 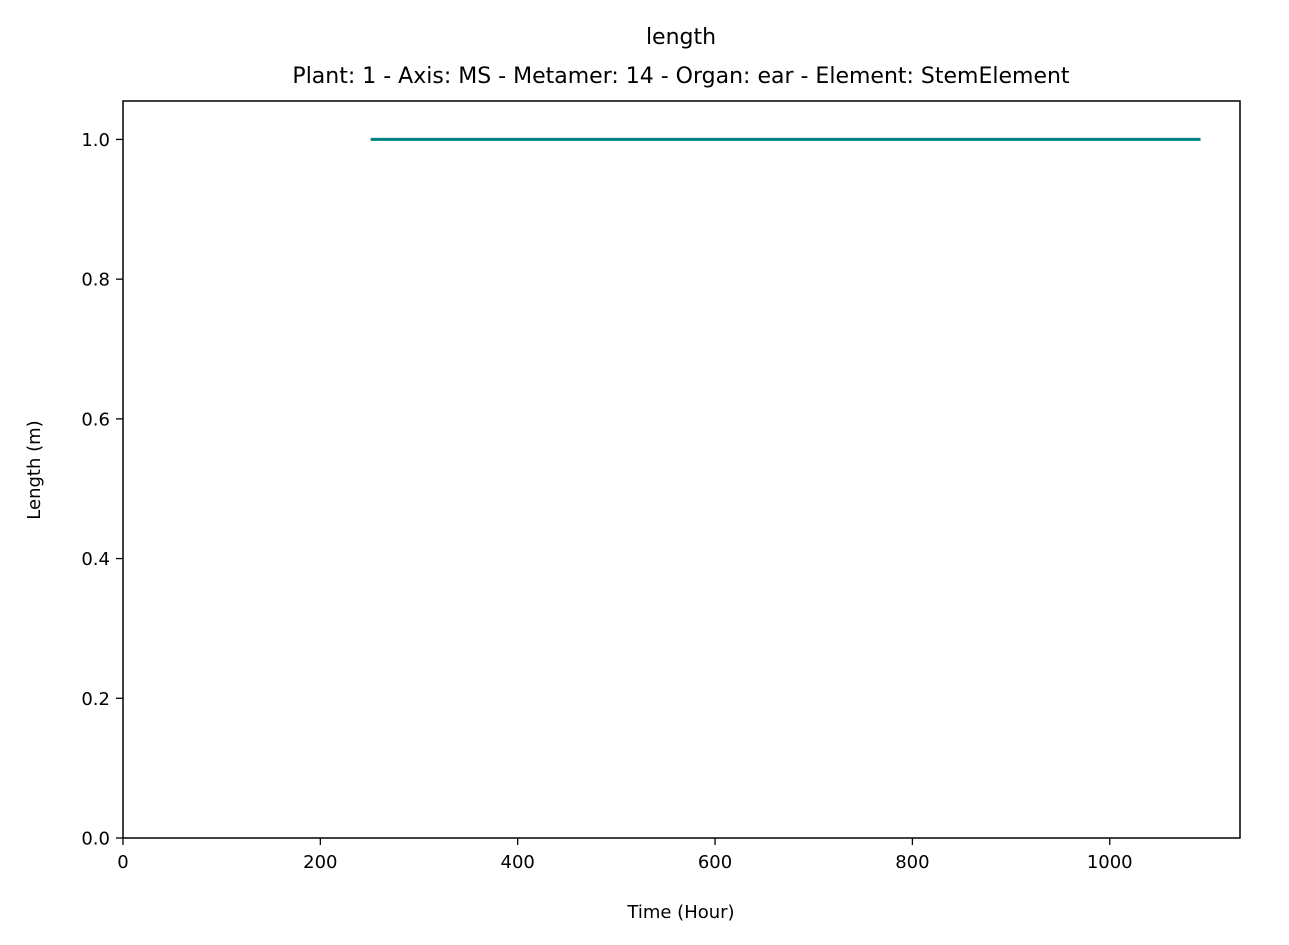 What do you see at coordinates (320, 862) in the screenshot?
I see `x-tick-label: 200` at bounding box center [320, 862].